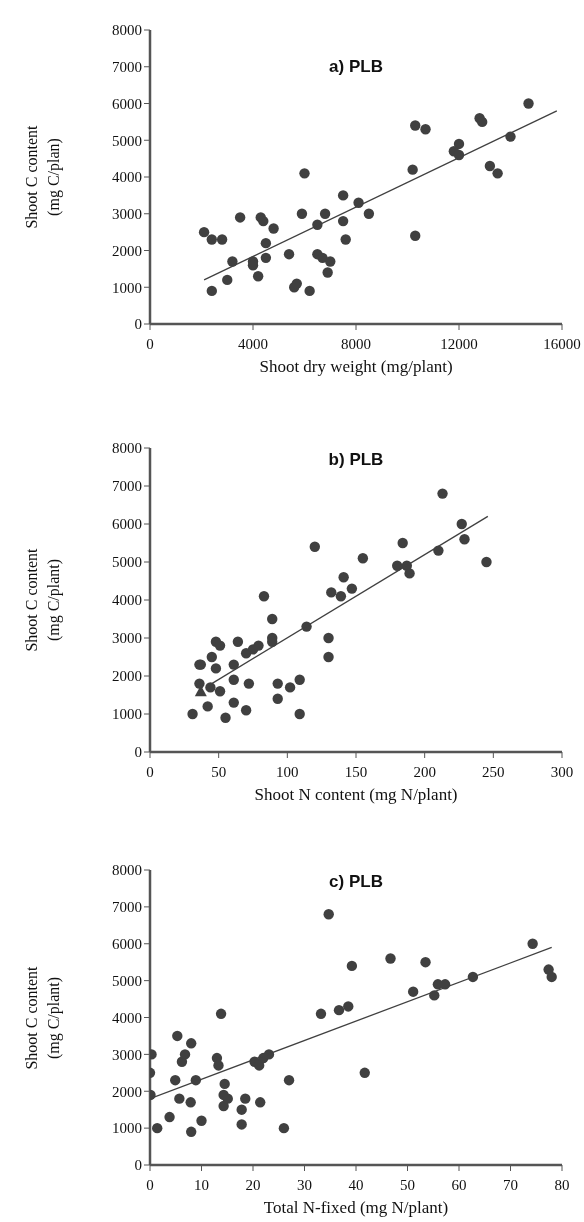 The height and width of the screenshot is (1222, 584). I want to click on x-tick-label: 70, so click(510, 1184).